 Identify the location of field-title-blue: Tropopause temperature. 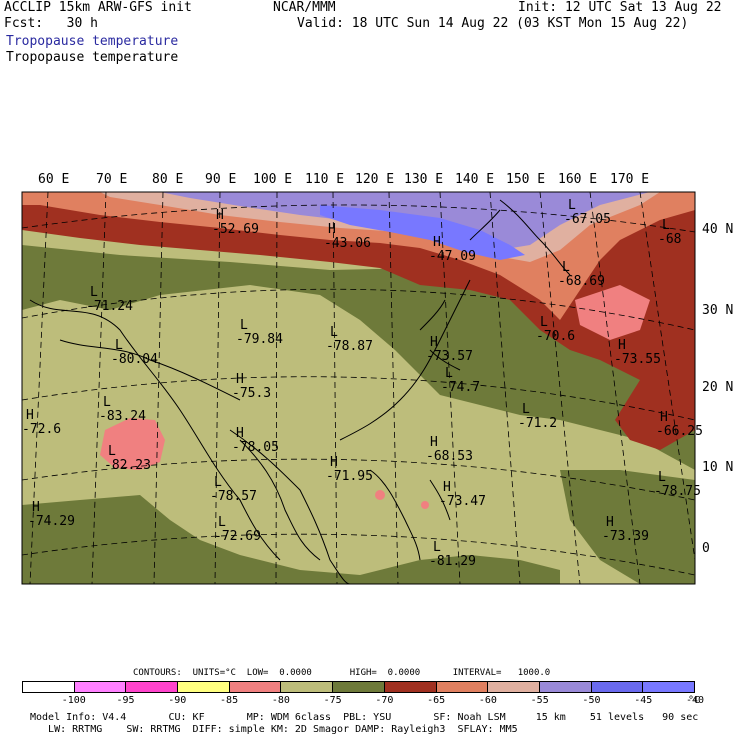
(92, 41).